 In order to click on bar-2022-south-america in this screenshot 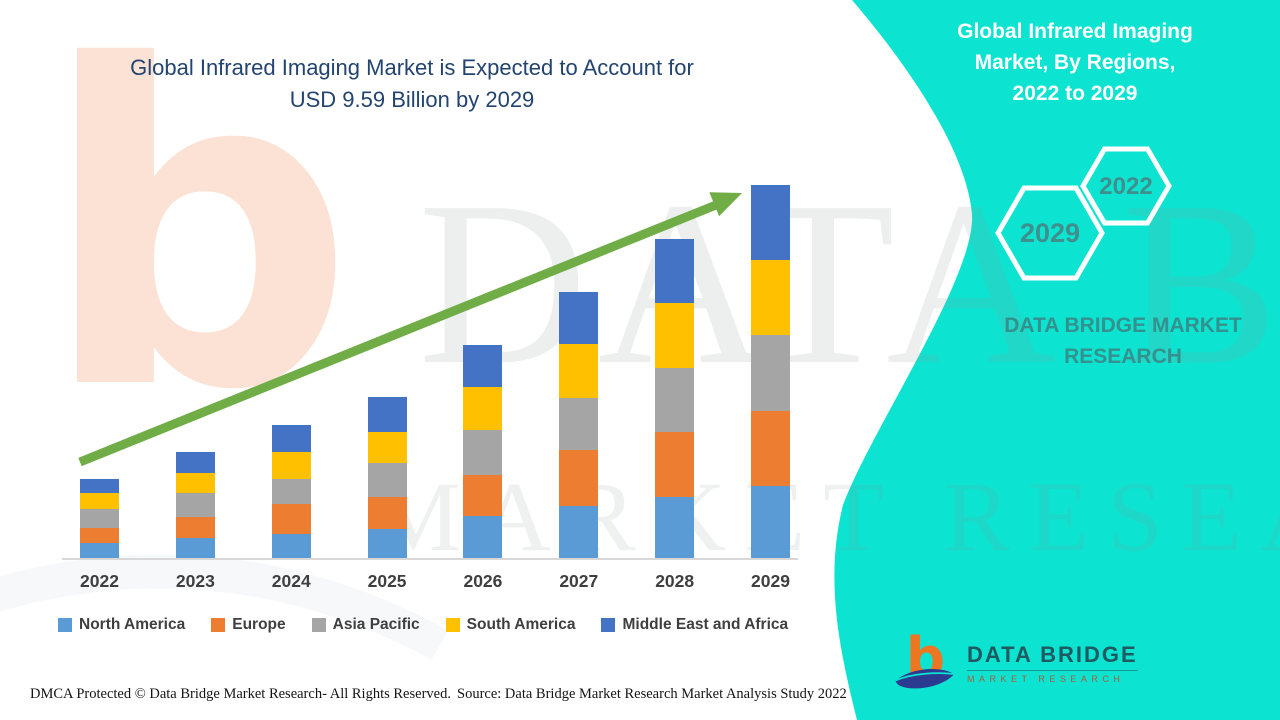, I will do `click(99, 500)`.